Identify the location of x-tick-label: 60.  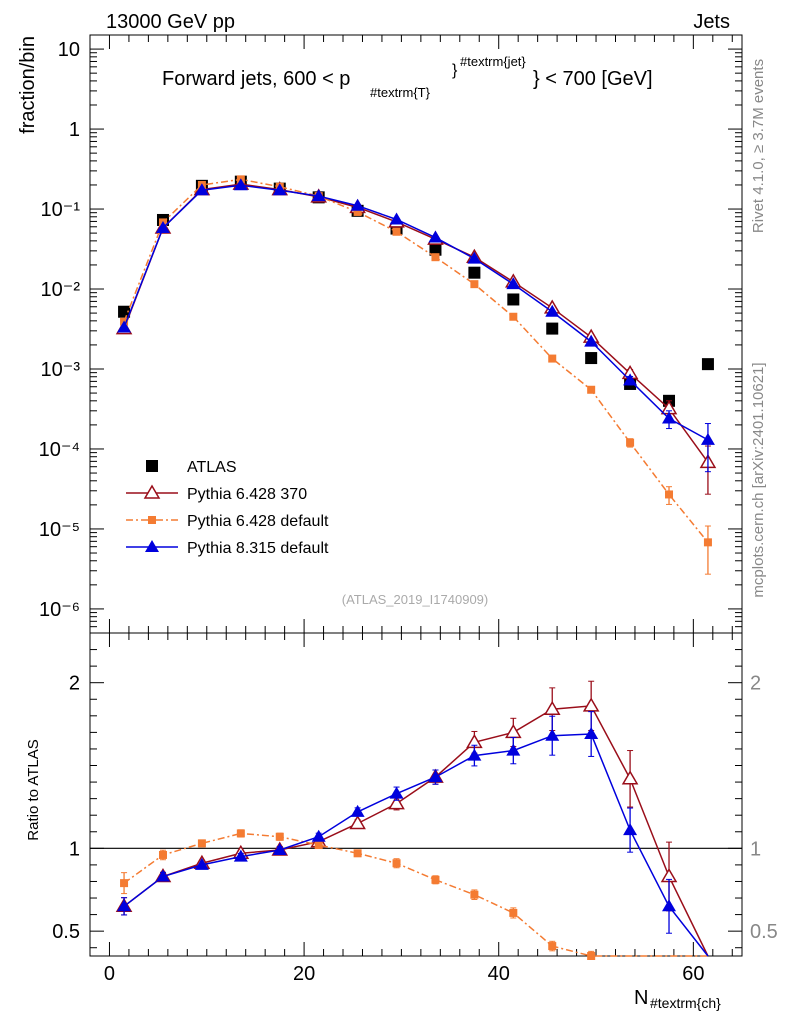
(693, 974).